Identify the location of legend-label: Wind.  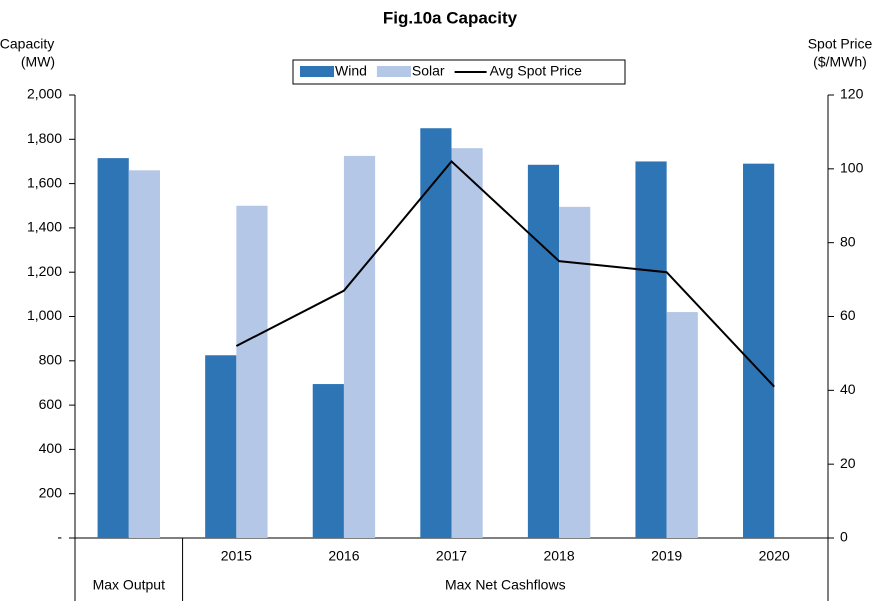
(351, 71).